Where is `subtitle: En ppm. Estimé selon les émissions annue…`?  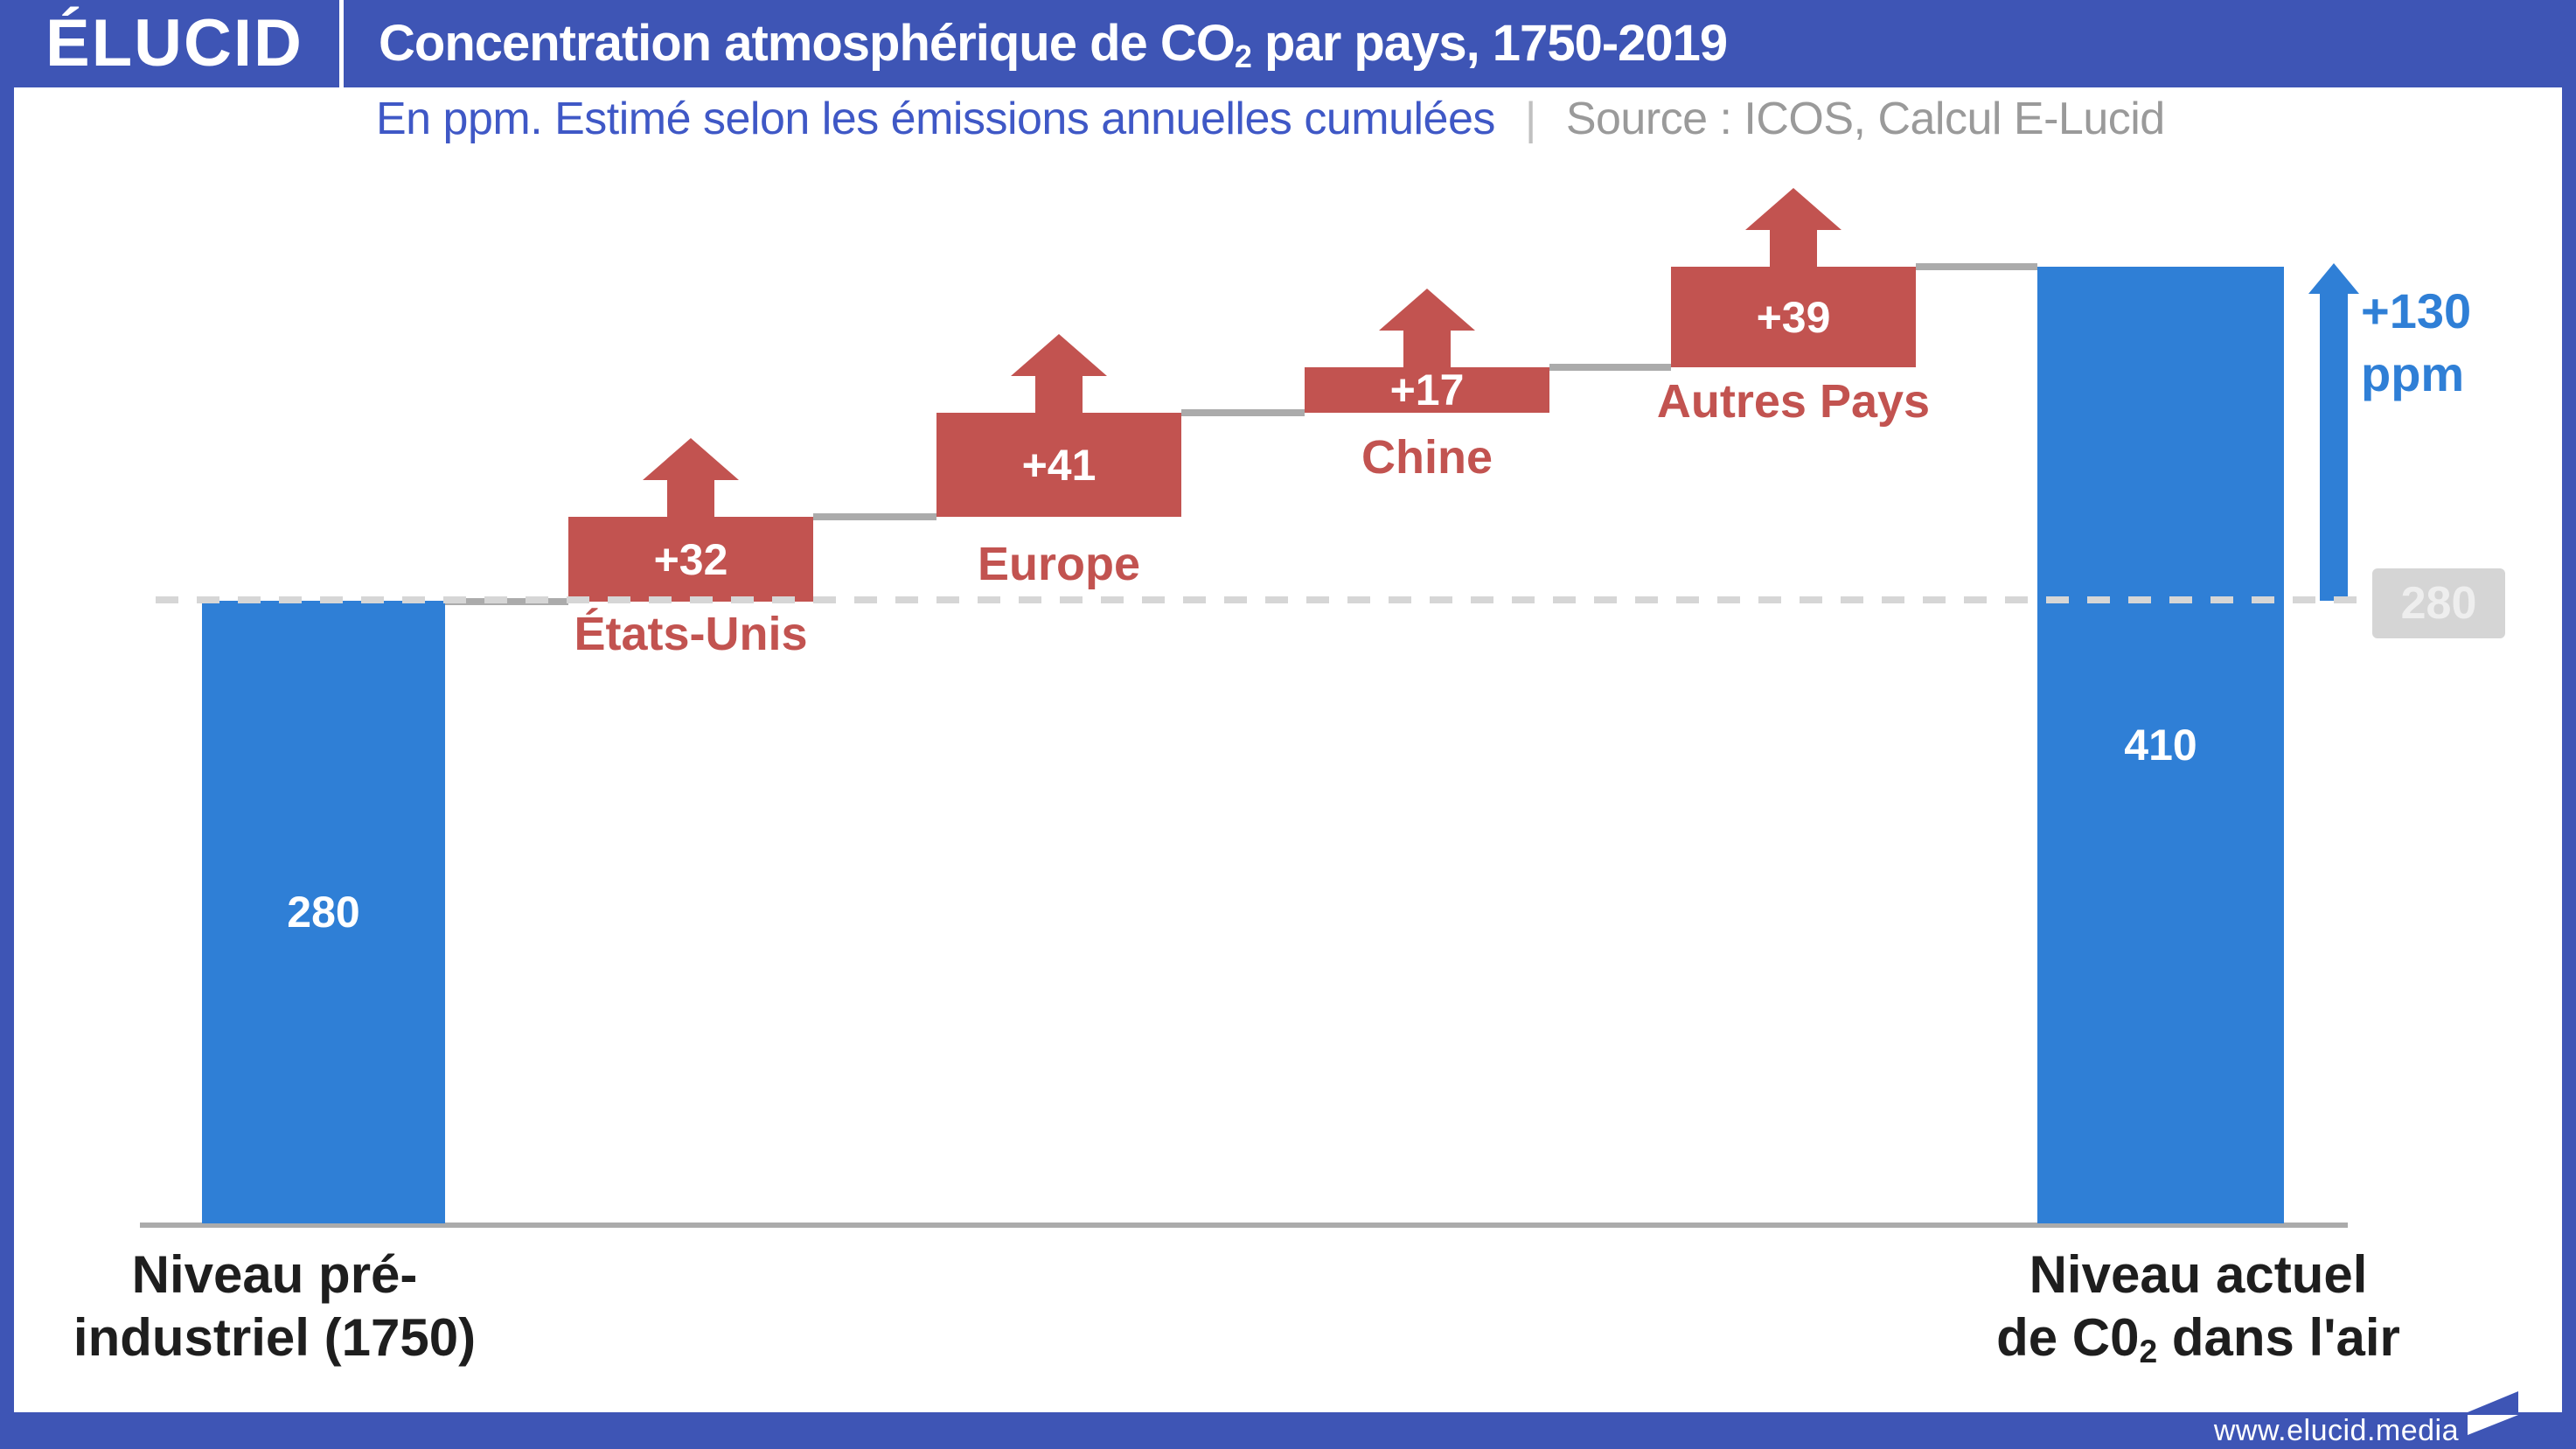 subtitle: En ppm. Estimé selon les émissions annue… is located at coordinates (1270, 119).